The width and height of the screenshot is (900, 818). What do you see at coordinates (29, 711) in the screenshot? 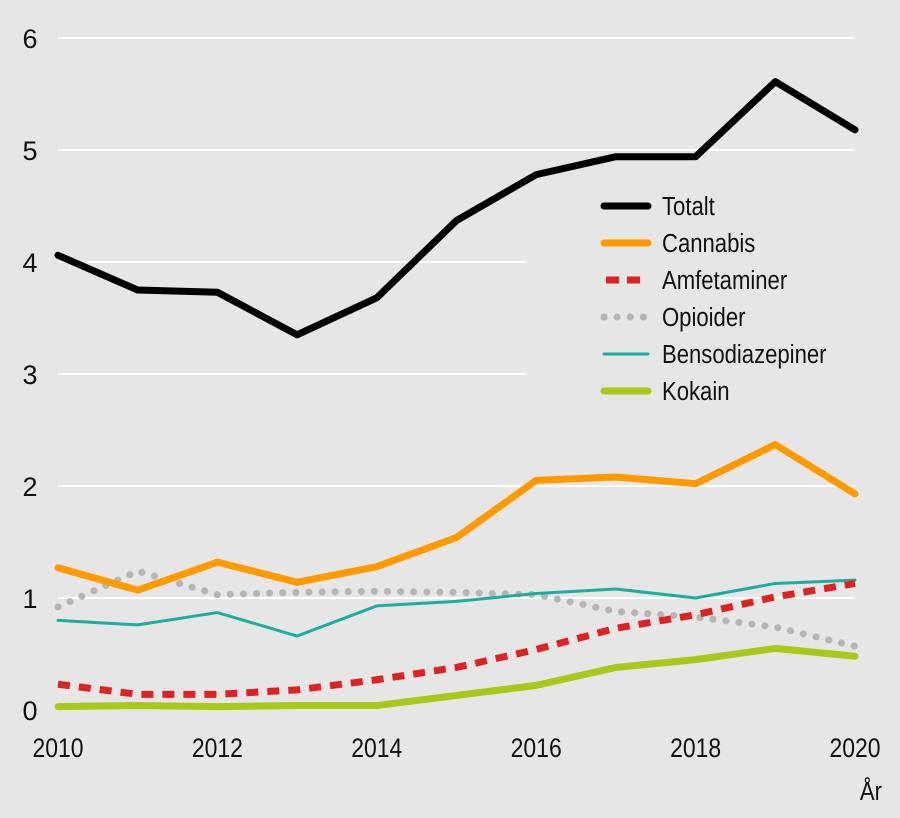
I see `y-tick-label: 0` at bounding box center [29, 711].